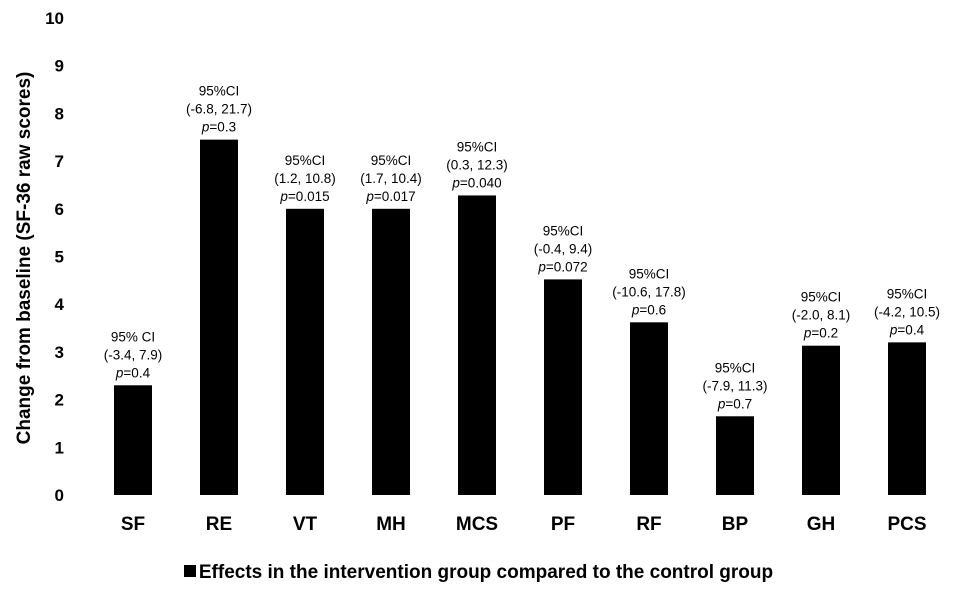 The image size is (957, 589). What do you see at coordinates (395, 196) in the screenshot?
I see `annotation-p-number: =0.017` at bounding box center [395, 196].